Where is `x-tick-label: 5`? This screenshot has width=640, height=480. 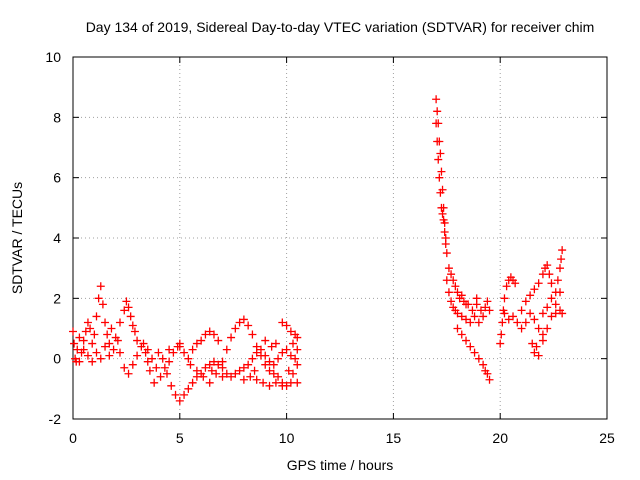
x-tick-label: 5 is located at coordinates (180, 438).